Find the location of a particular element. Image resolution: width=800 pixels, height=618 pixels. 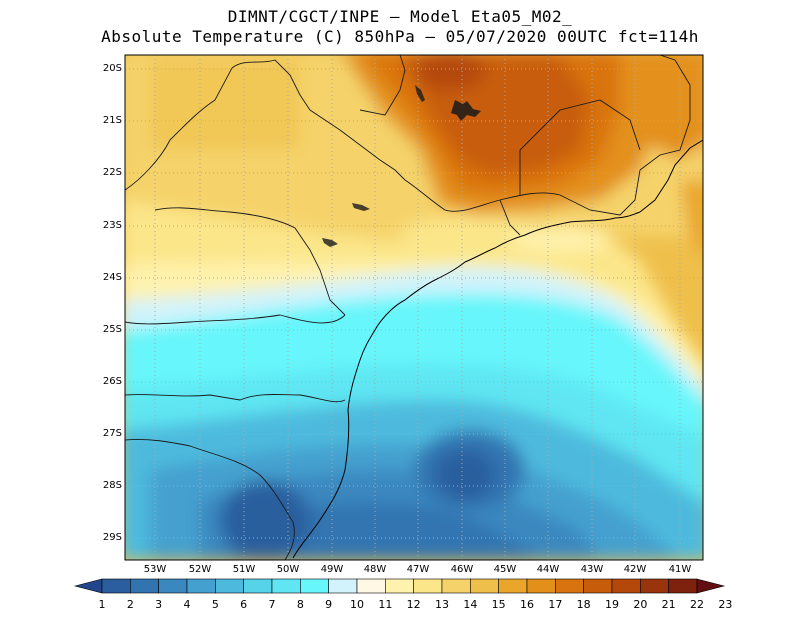

colorbar-label: 8 is located at coordinates (300, 604).